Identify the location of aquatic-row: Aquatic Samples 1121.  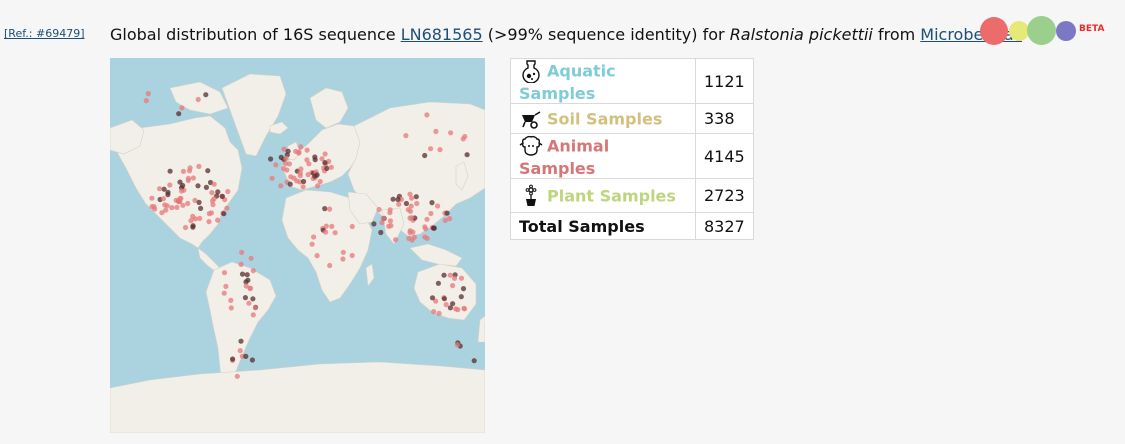
(632, 81).